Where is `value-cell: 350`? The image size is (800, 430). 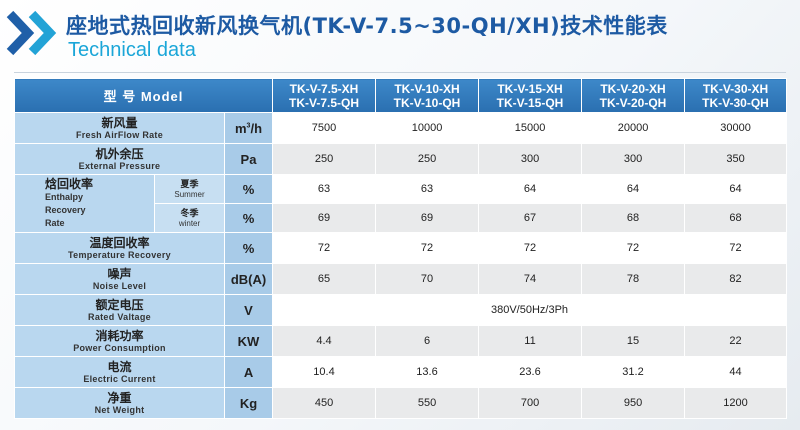 value-cell: 350 is located at coordinates (736, 159).